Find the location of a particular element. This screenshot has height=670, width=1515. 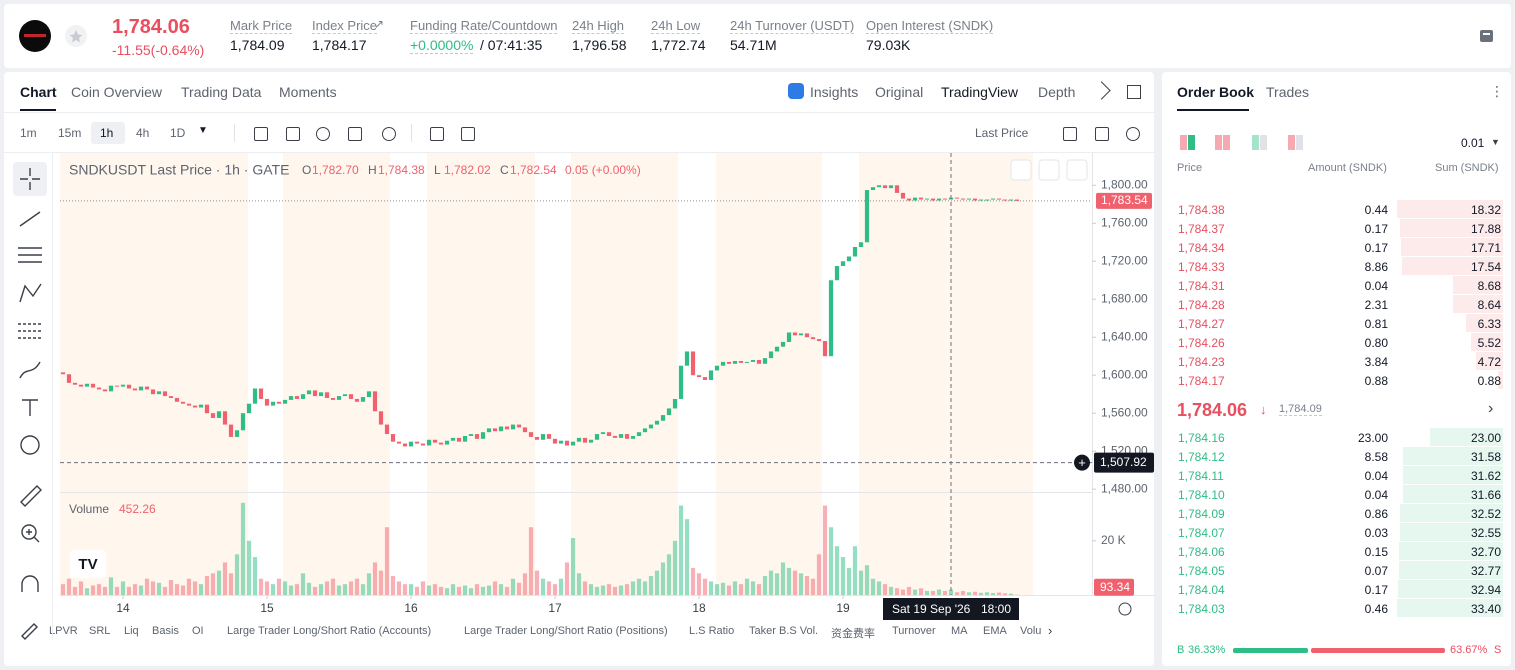

tool-pencil is located at coordinates (29, 631).